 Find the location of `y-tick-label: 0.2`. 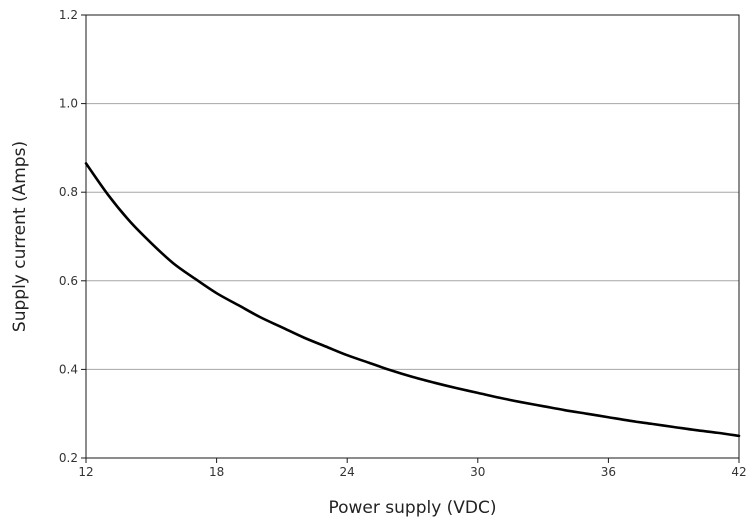

y-tick-label: 0.2 is located at coordinates (68, 458).